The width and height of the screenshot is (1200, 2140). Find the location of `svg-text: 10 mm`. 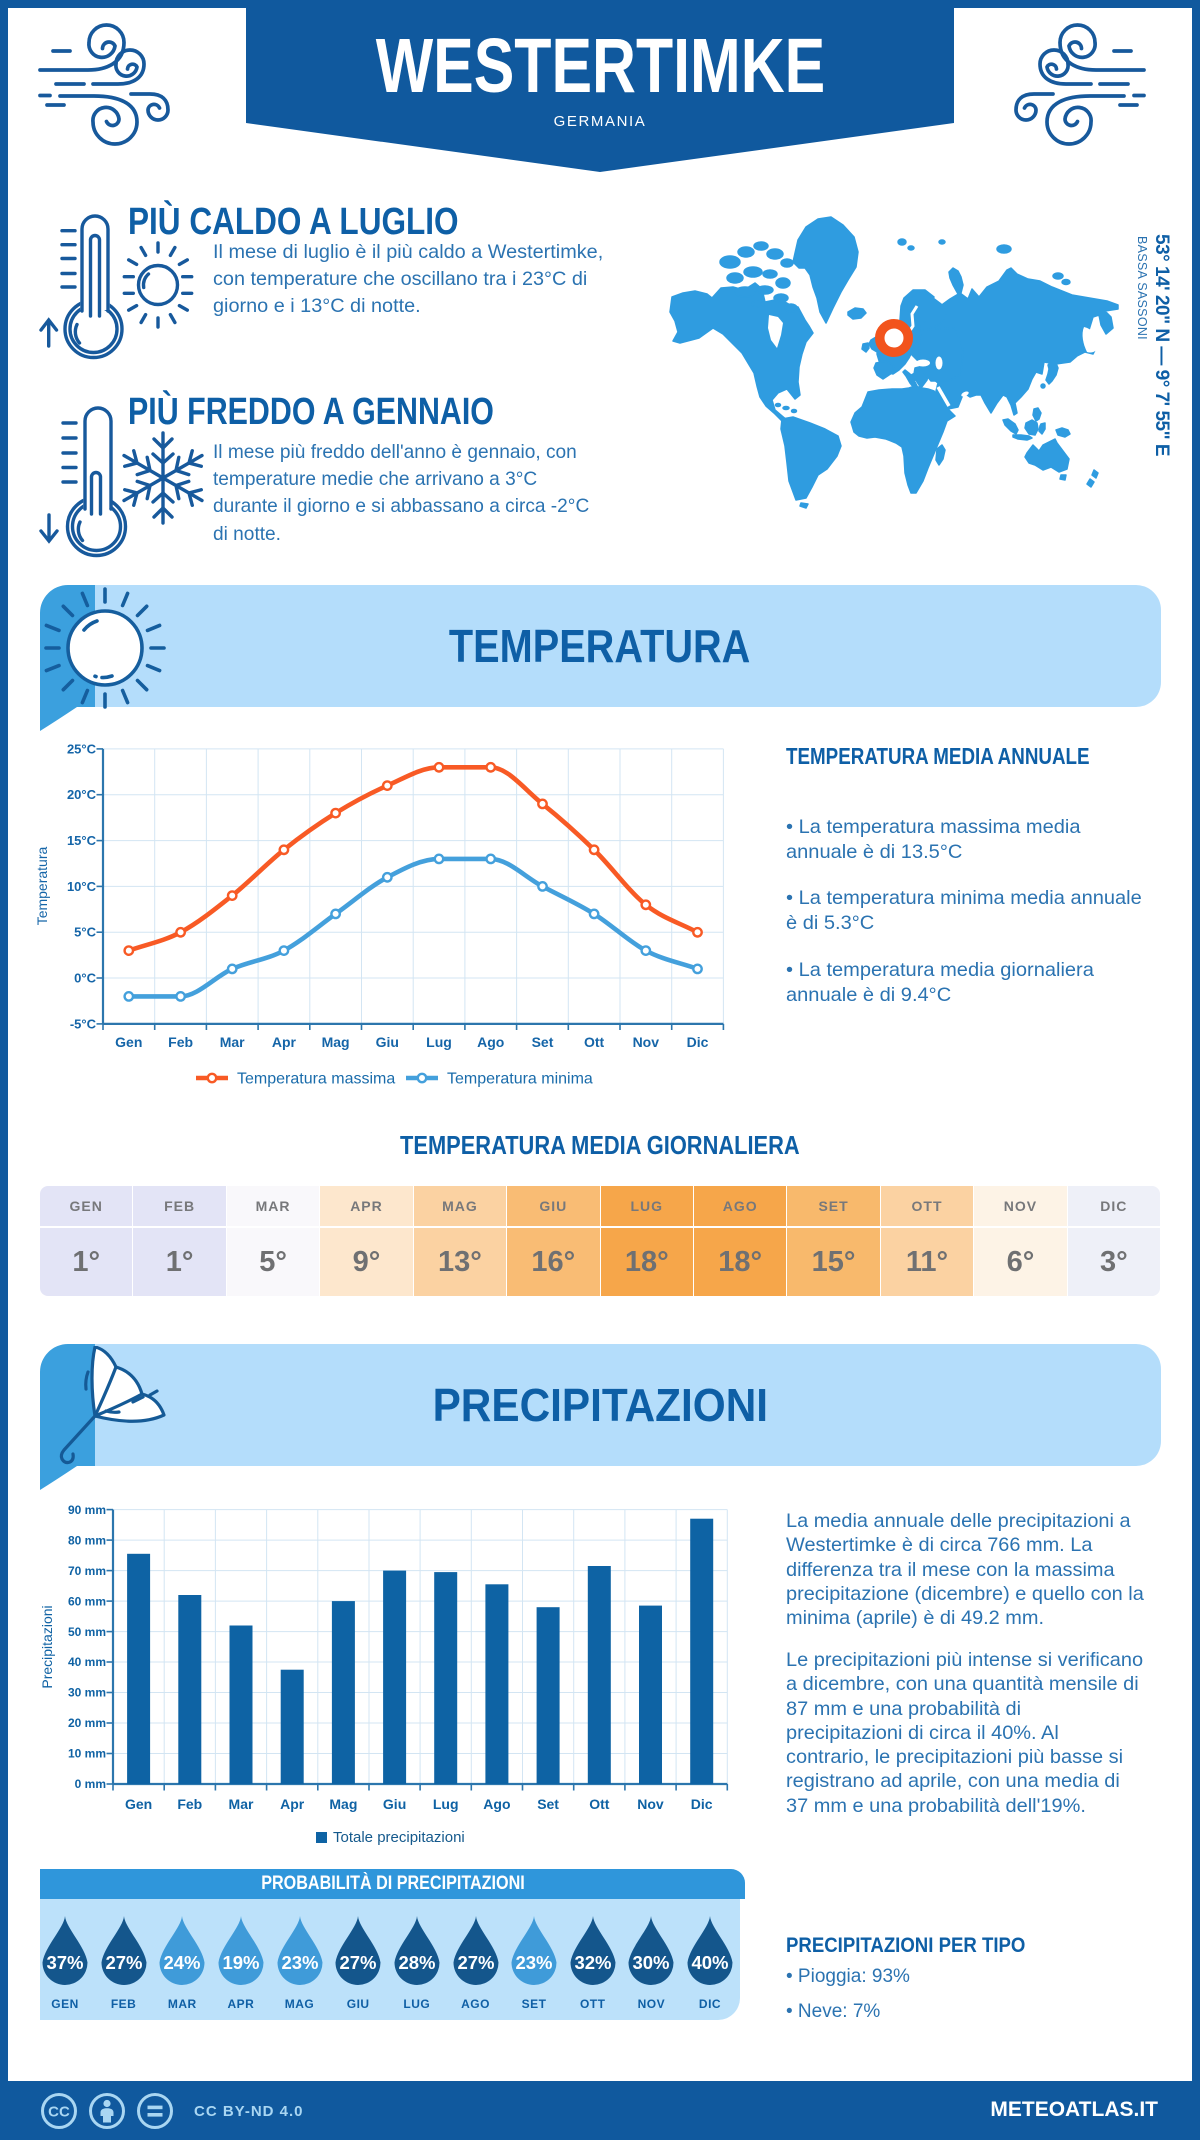

svg-text: 10 mm is located at coordinates (87, 1754).